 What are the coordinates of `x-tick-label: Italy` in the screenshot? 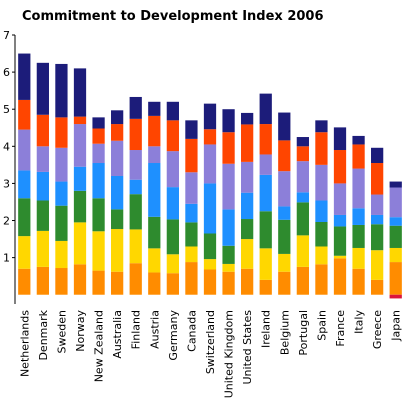 It's located at (359, 322).